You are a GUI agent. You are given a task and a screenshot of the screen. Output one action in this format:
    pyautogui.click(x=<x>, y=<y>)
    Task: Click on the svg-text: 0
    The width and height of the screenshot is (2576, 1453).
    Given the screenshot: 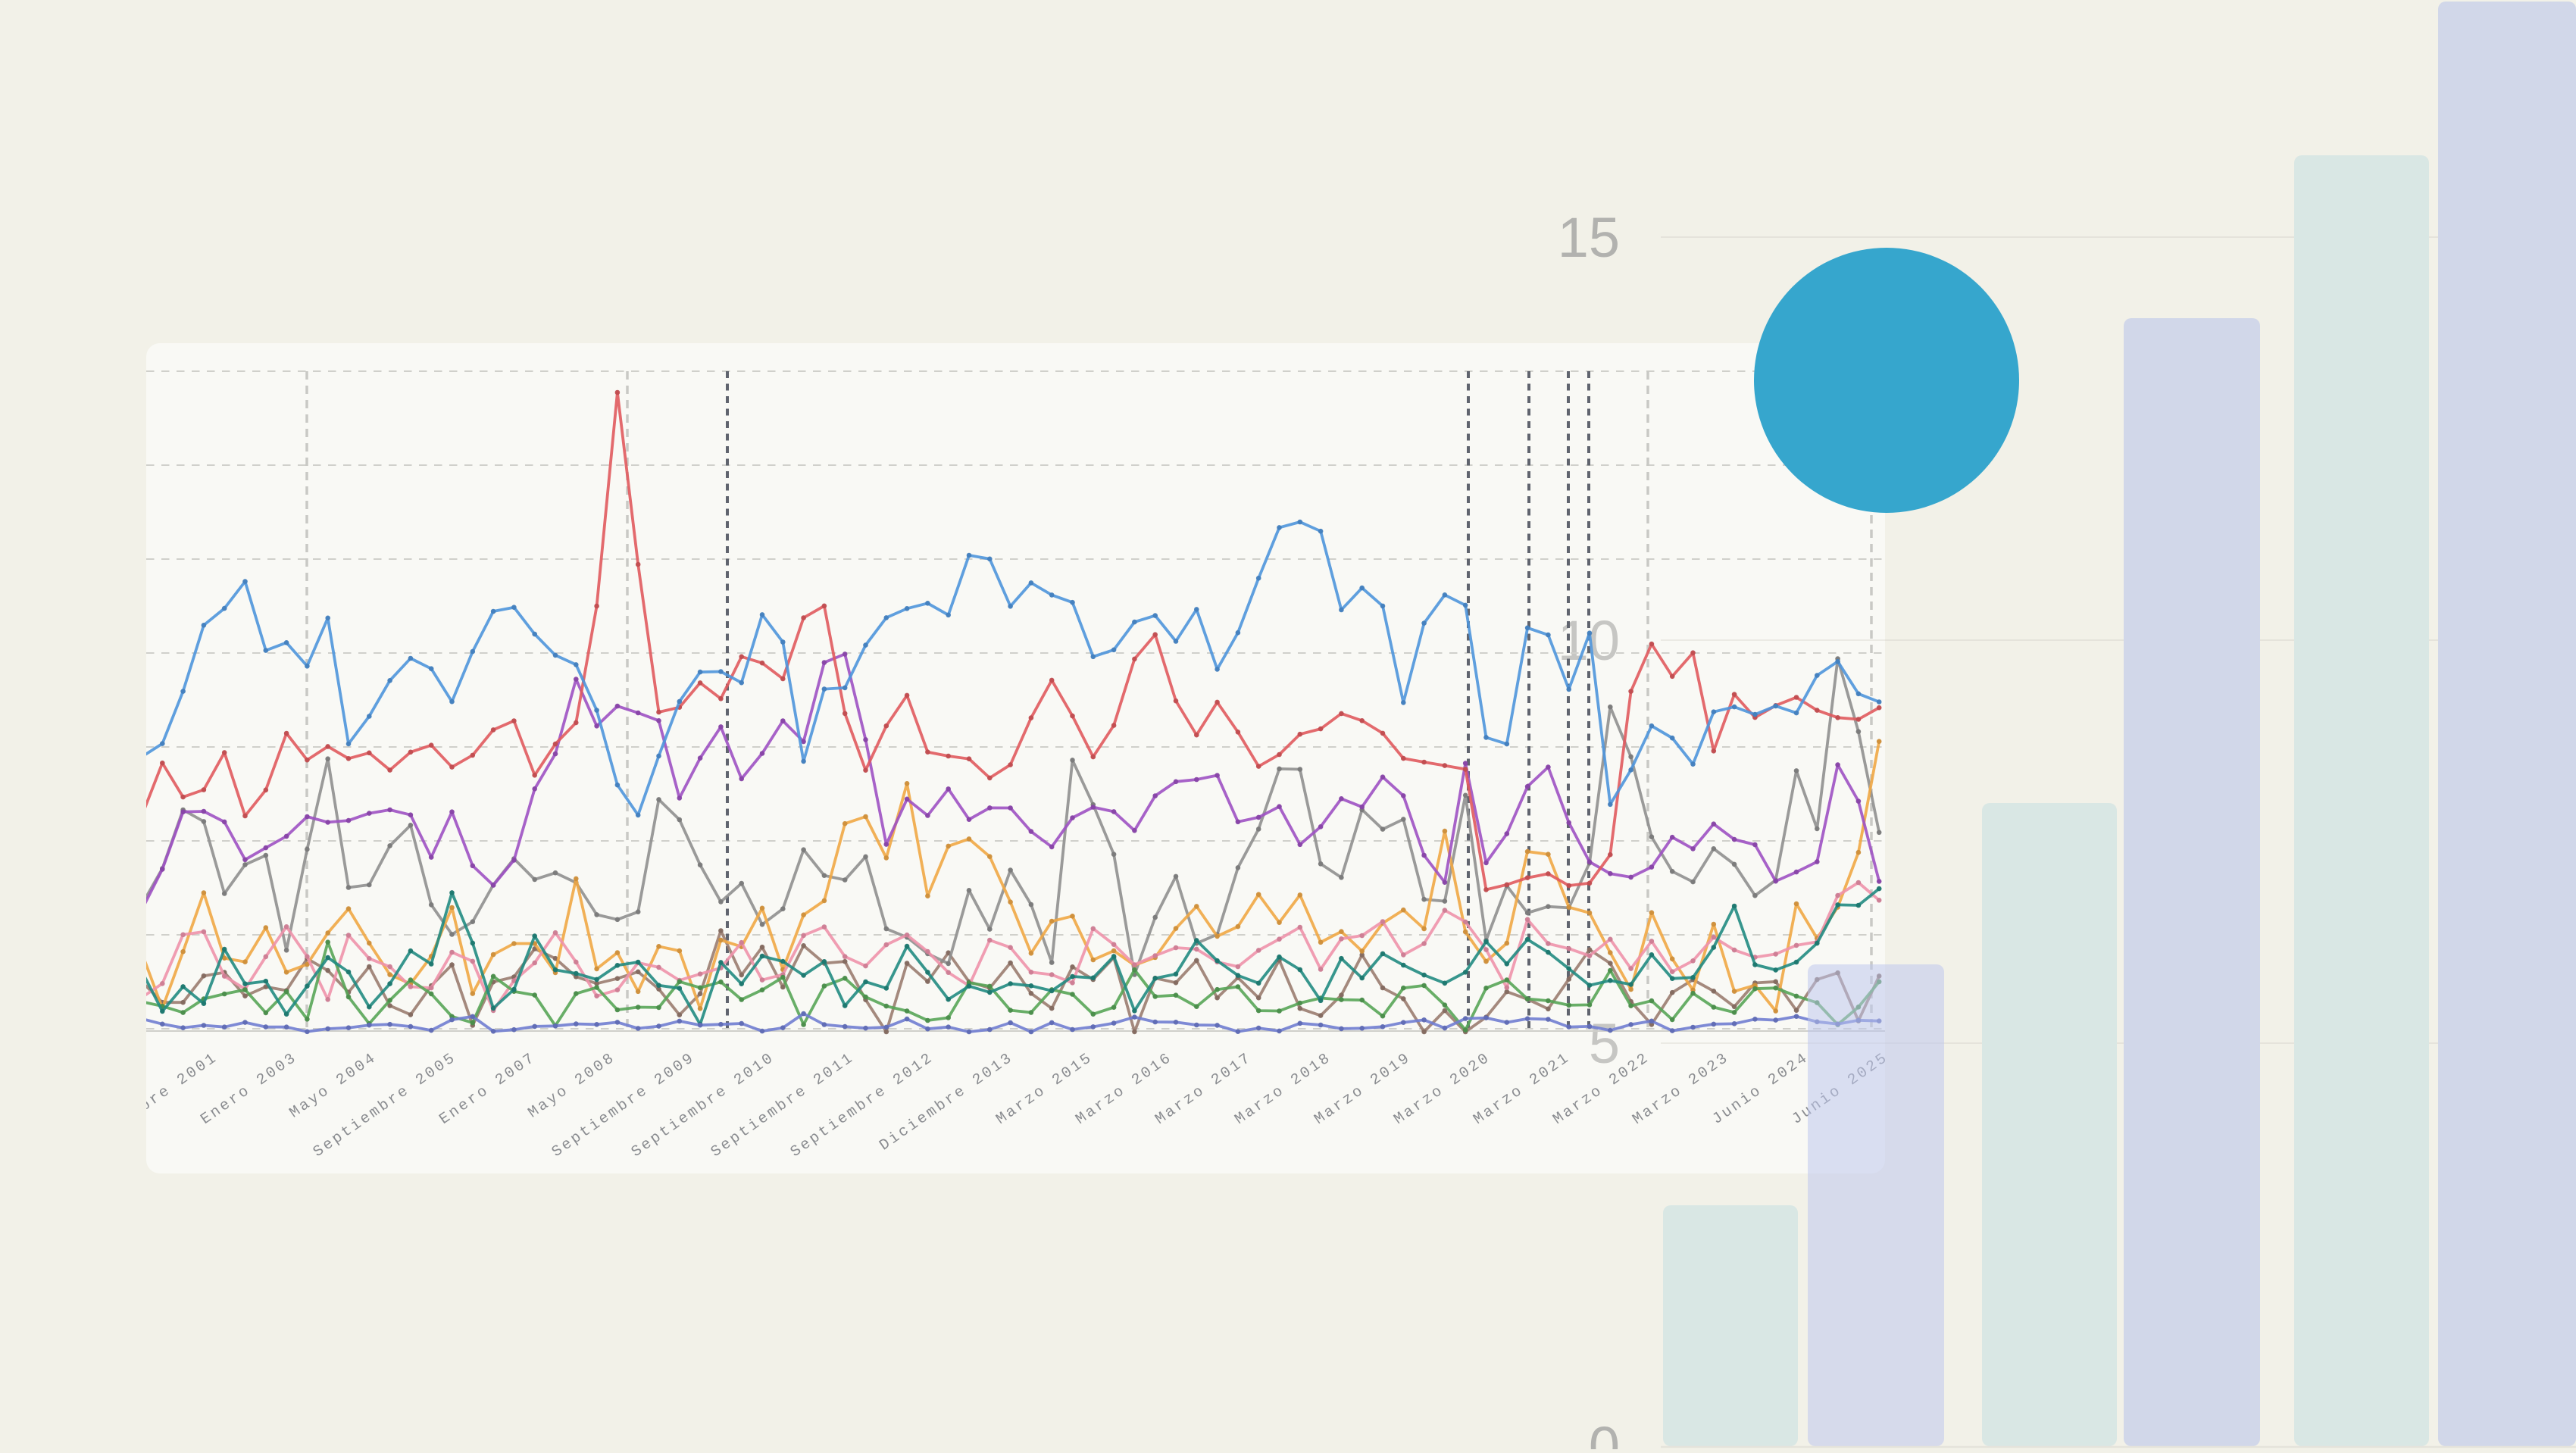 What is the action you would take?
    pyautogui.click(x=1605, y=1432)
    